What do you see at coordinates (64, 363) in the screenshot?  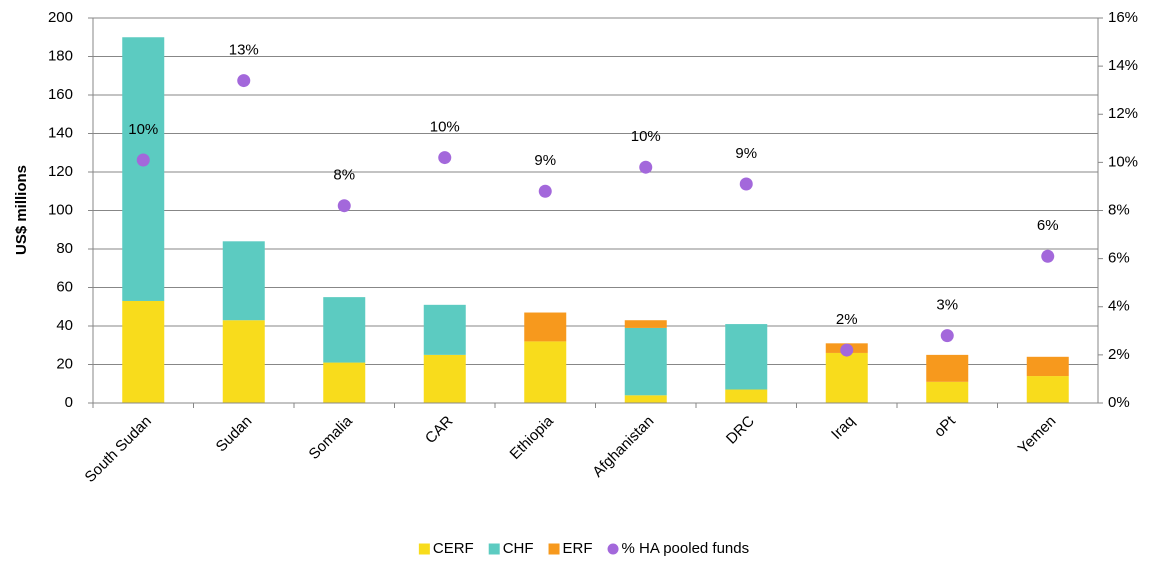 I see `y-tick-label: 20` at bounding box center [64, 363].